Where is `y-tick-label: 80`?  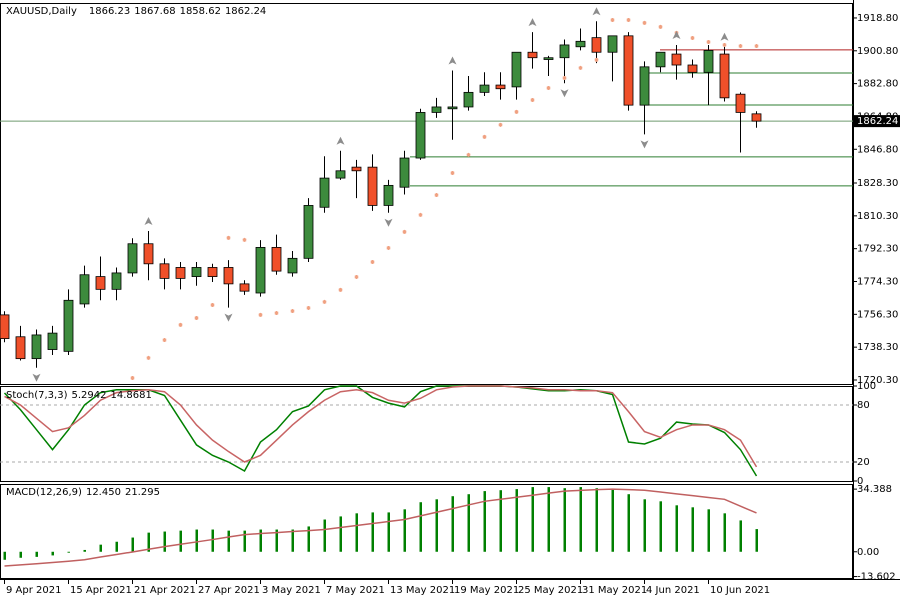
y-tick-label: 80 is located at coordinates (863, 405).